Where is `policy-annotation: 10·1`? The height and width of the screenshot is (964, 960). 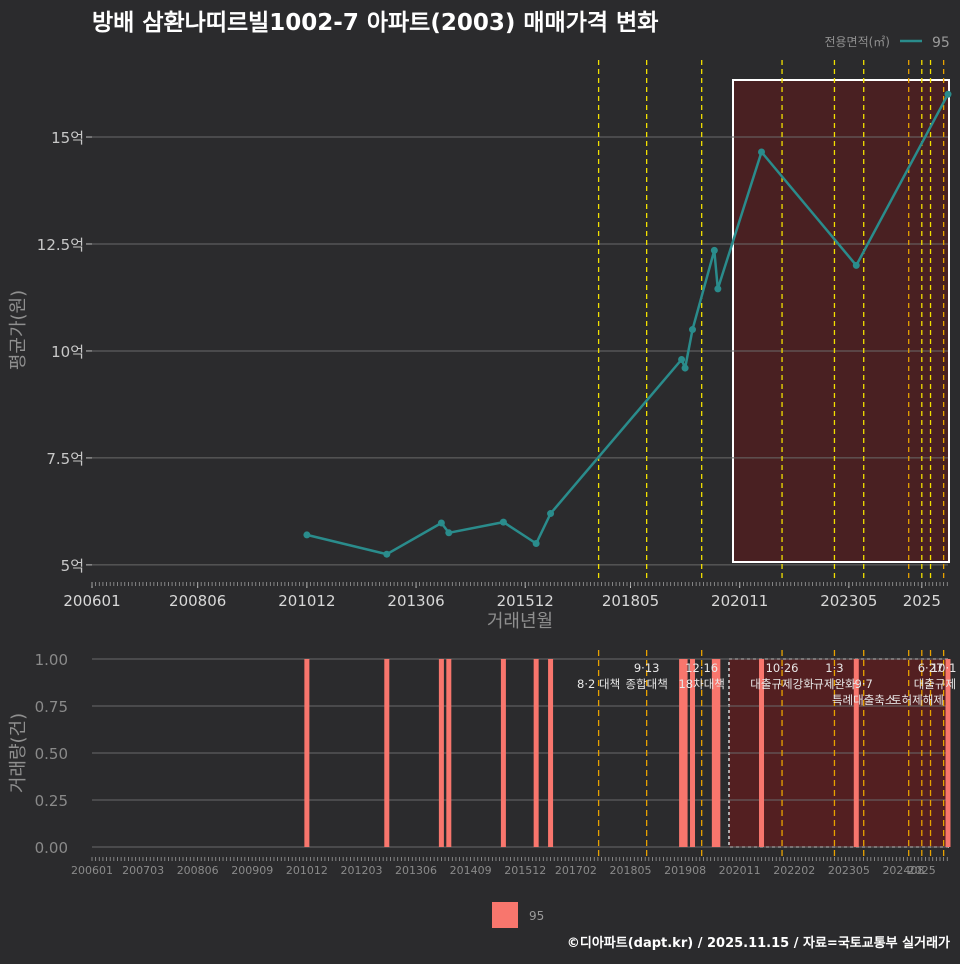
policy-annotation: 10·1 is located at coordinates (944, 668).